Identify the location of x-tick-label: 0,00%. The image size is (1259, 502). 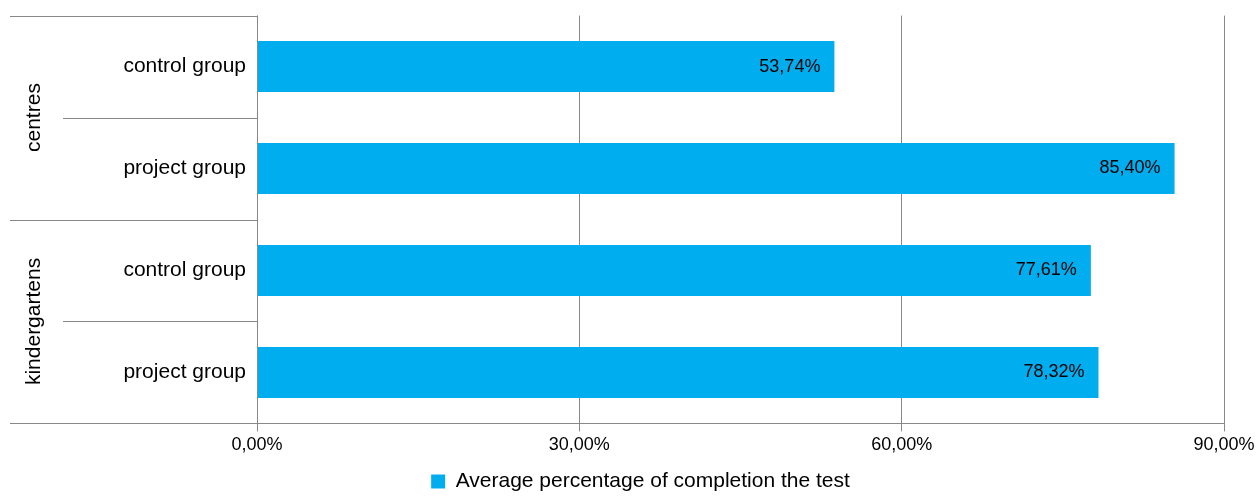
(257, 444).